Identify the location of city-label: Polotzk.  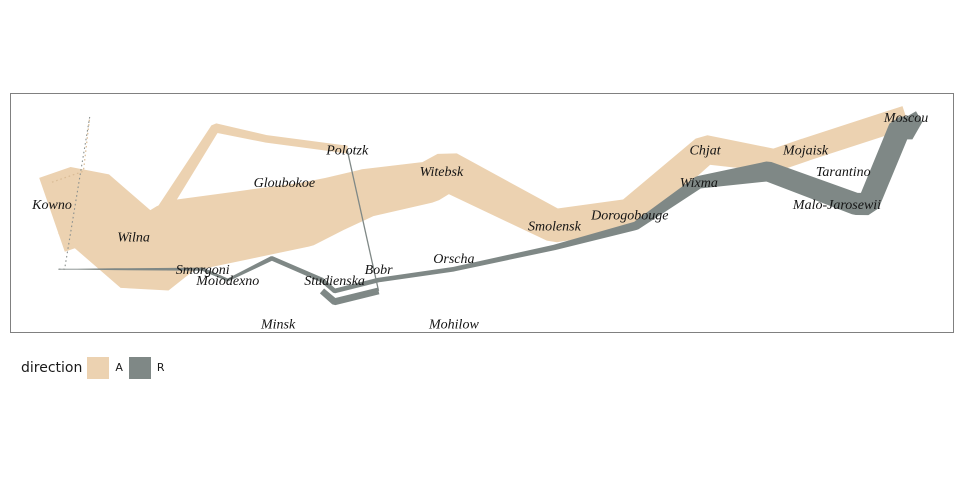
(347, 151).